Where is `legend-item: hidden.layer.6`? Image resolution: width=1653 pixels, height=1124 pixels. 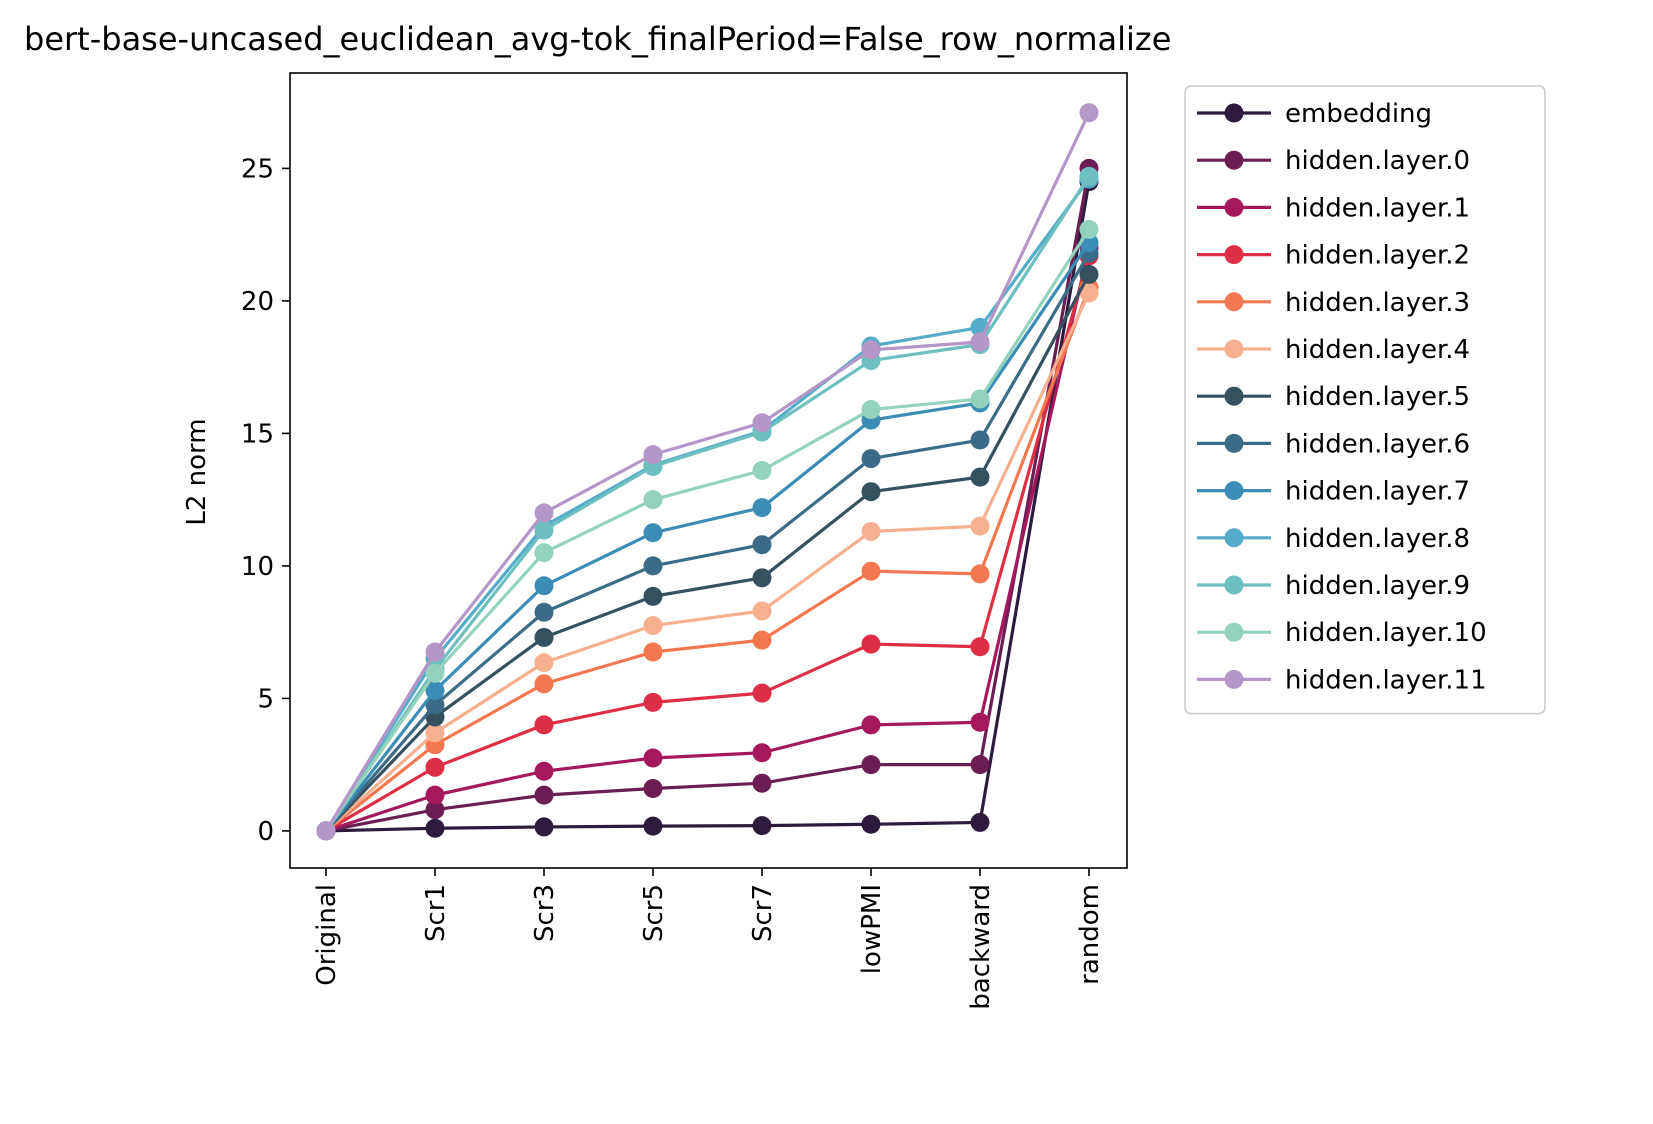
legend-item: hidden.layer.6 is located at coordinates (1333, 444).